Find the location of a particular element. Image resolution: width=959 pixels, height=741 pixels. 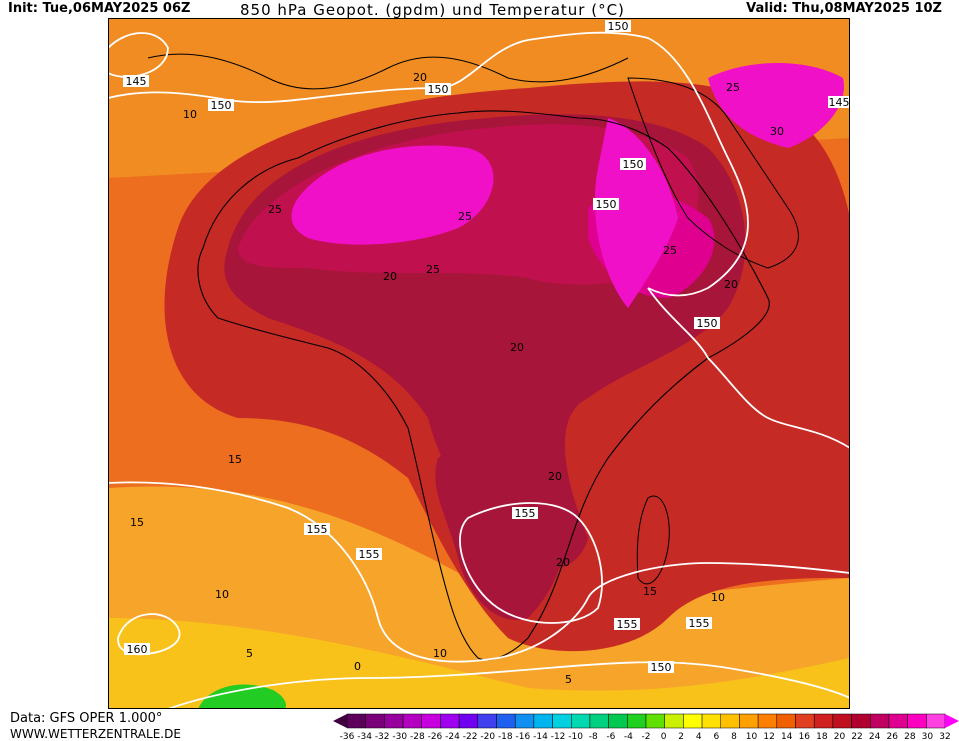

isohypse-label-4: 150 is located at coordinates (633, 164).